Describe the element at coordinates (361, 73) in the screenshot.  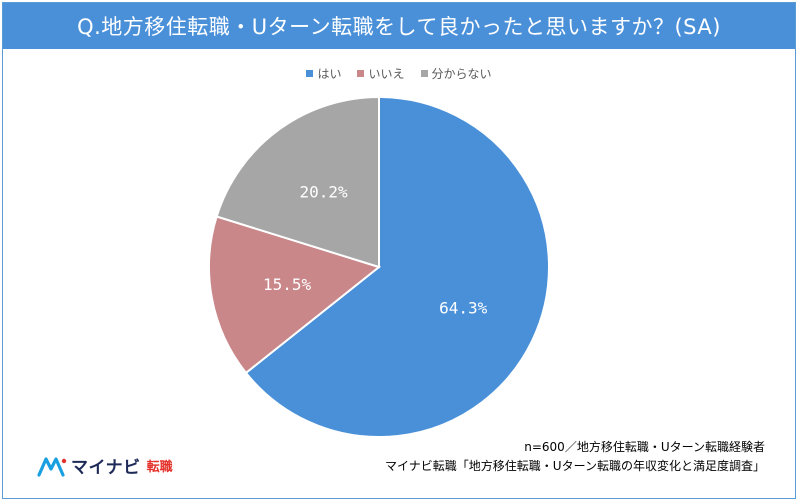
I see `legend-swatch-no` at that location.